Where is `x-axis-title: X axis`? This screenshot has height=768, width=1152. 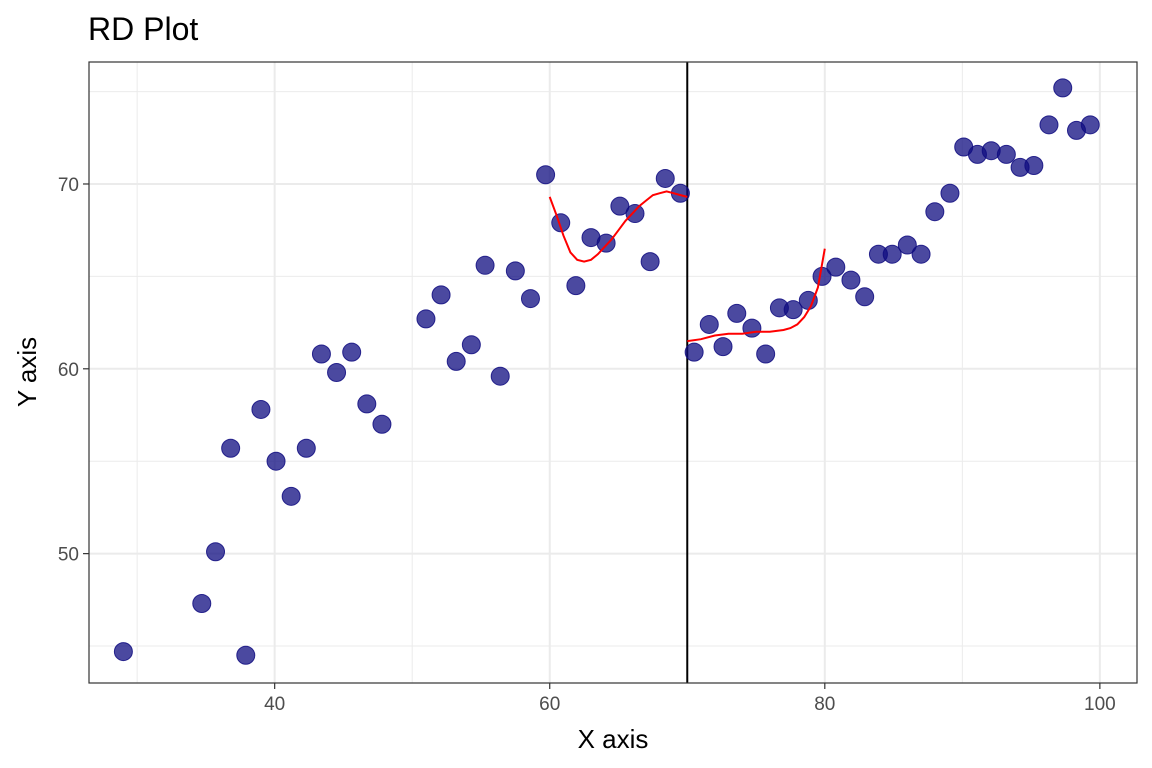
x-axis-title: X axis is located at coordinates (613, 739).